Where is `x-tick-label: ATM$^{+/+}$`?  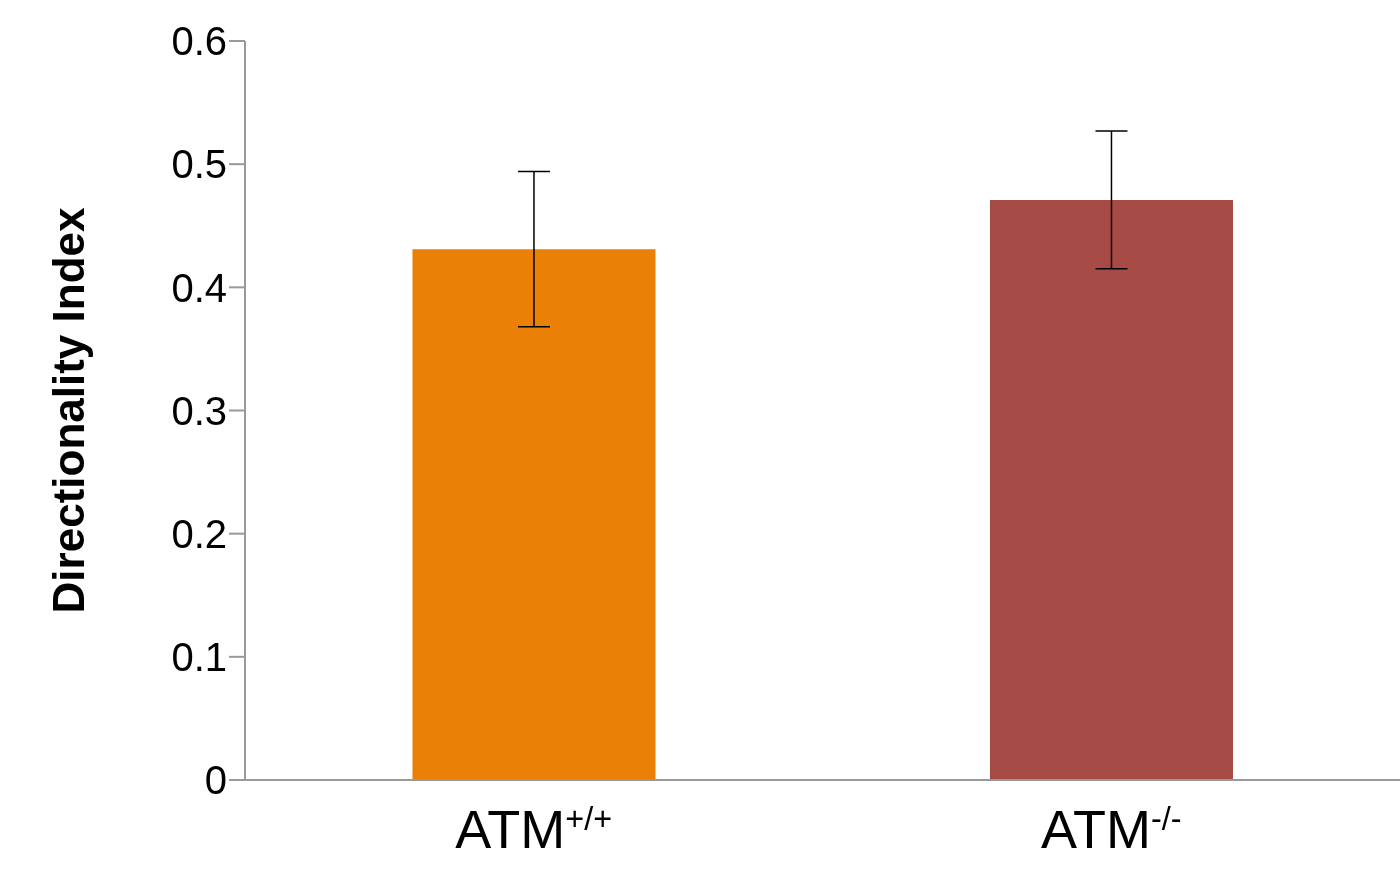
x-tick-label: ATM$^{+/+}$ is located at coordinates (534, 829).